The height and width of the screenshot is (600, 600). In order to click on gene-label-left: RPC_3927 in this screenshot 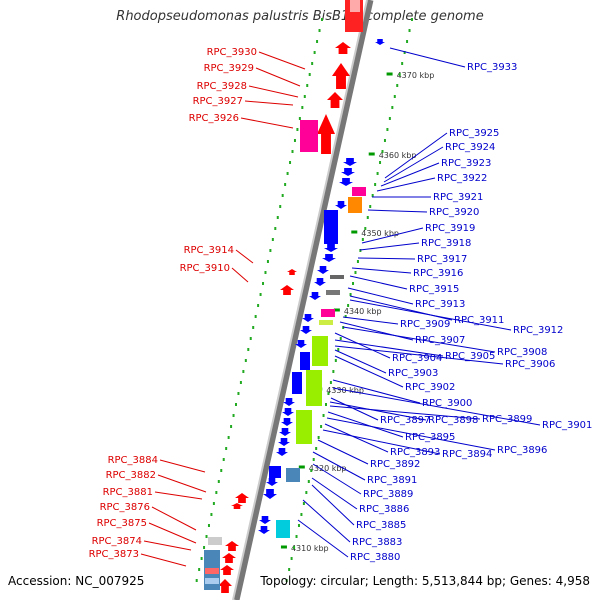, I will do `click(218, 101)`.